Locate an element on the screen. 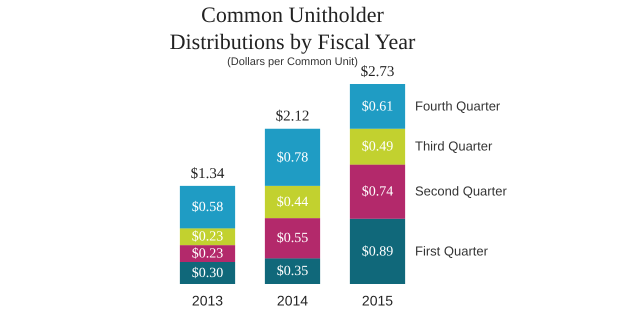  data-label: $0.89 is located at coordinates (378, 252).